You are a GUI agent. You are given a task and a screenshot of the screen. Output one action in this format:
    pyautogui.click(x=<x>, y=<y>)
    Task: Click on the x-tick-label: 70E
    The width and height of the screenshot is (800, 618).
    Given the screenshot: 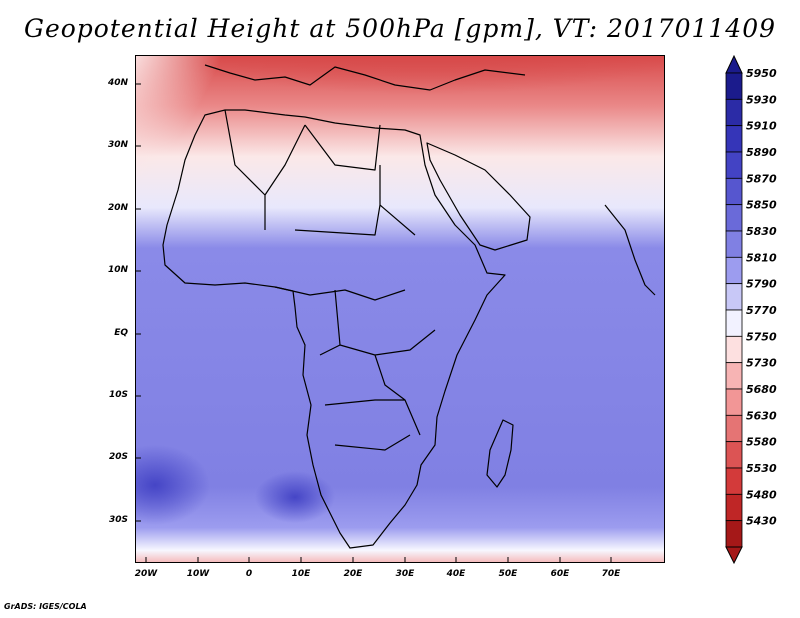 What is the action you would take?
    pyautogui.click(x=611, y=574)
    